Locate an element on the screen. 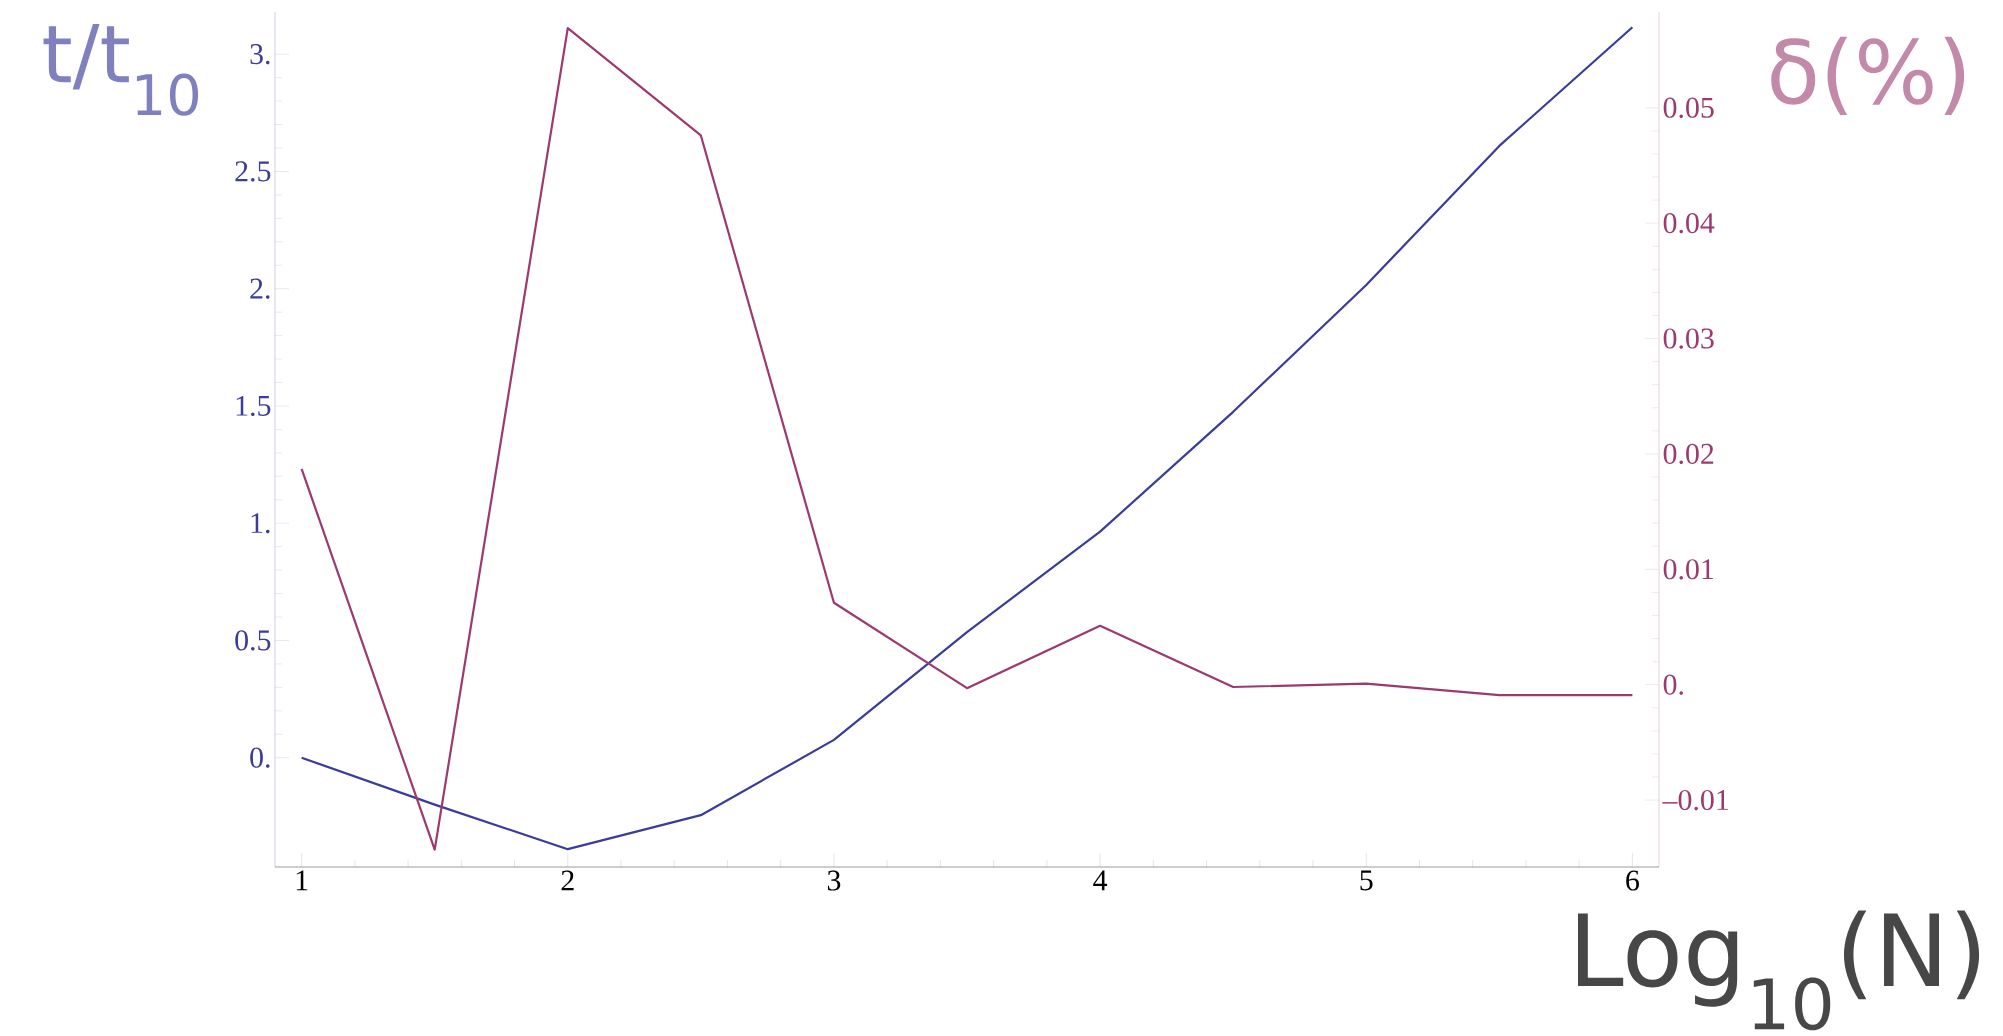 The height and width of the screenshot is (1036, 2003). y-tick-label: 1.5 is located at coordinates (253, 406).